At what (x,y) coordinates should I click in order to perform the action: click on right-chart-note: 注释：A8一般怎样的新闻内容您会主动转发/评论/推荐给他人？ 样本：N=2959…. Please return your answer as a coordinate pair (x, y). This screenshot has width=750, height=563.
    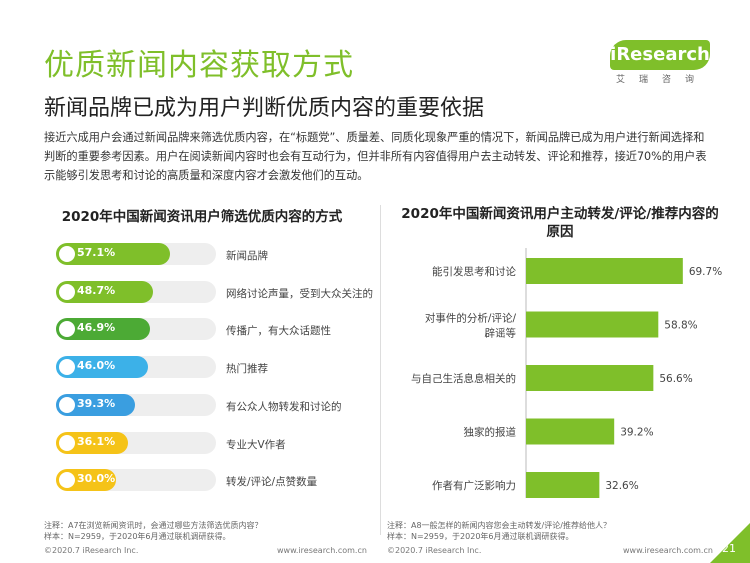
    Looking at the image, I should click on (499, 531).